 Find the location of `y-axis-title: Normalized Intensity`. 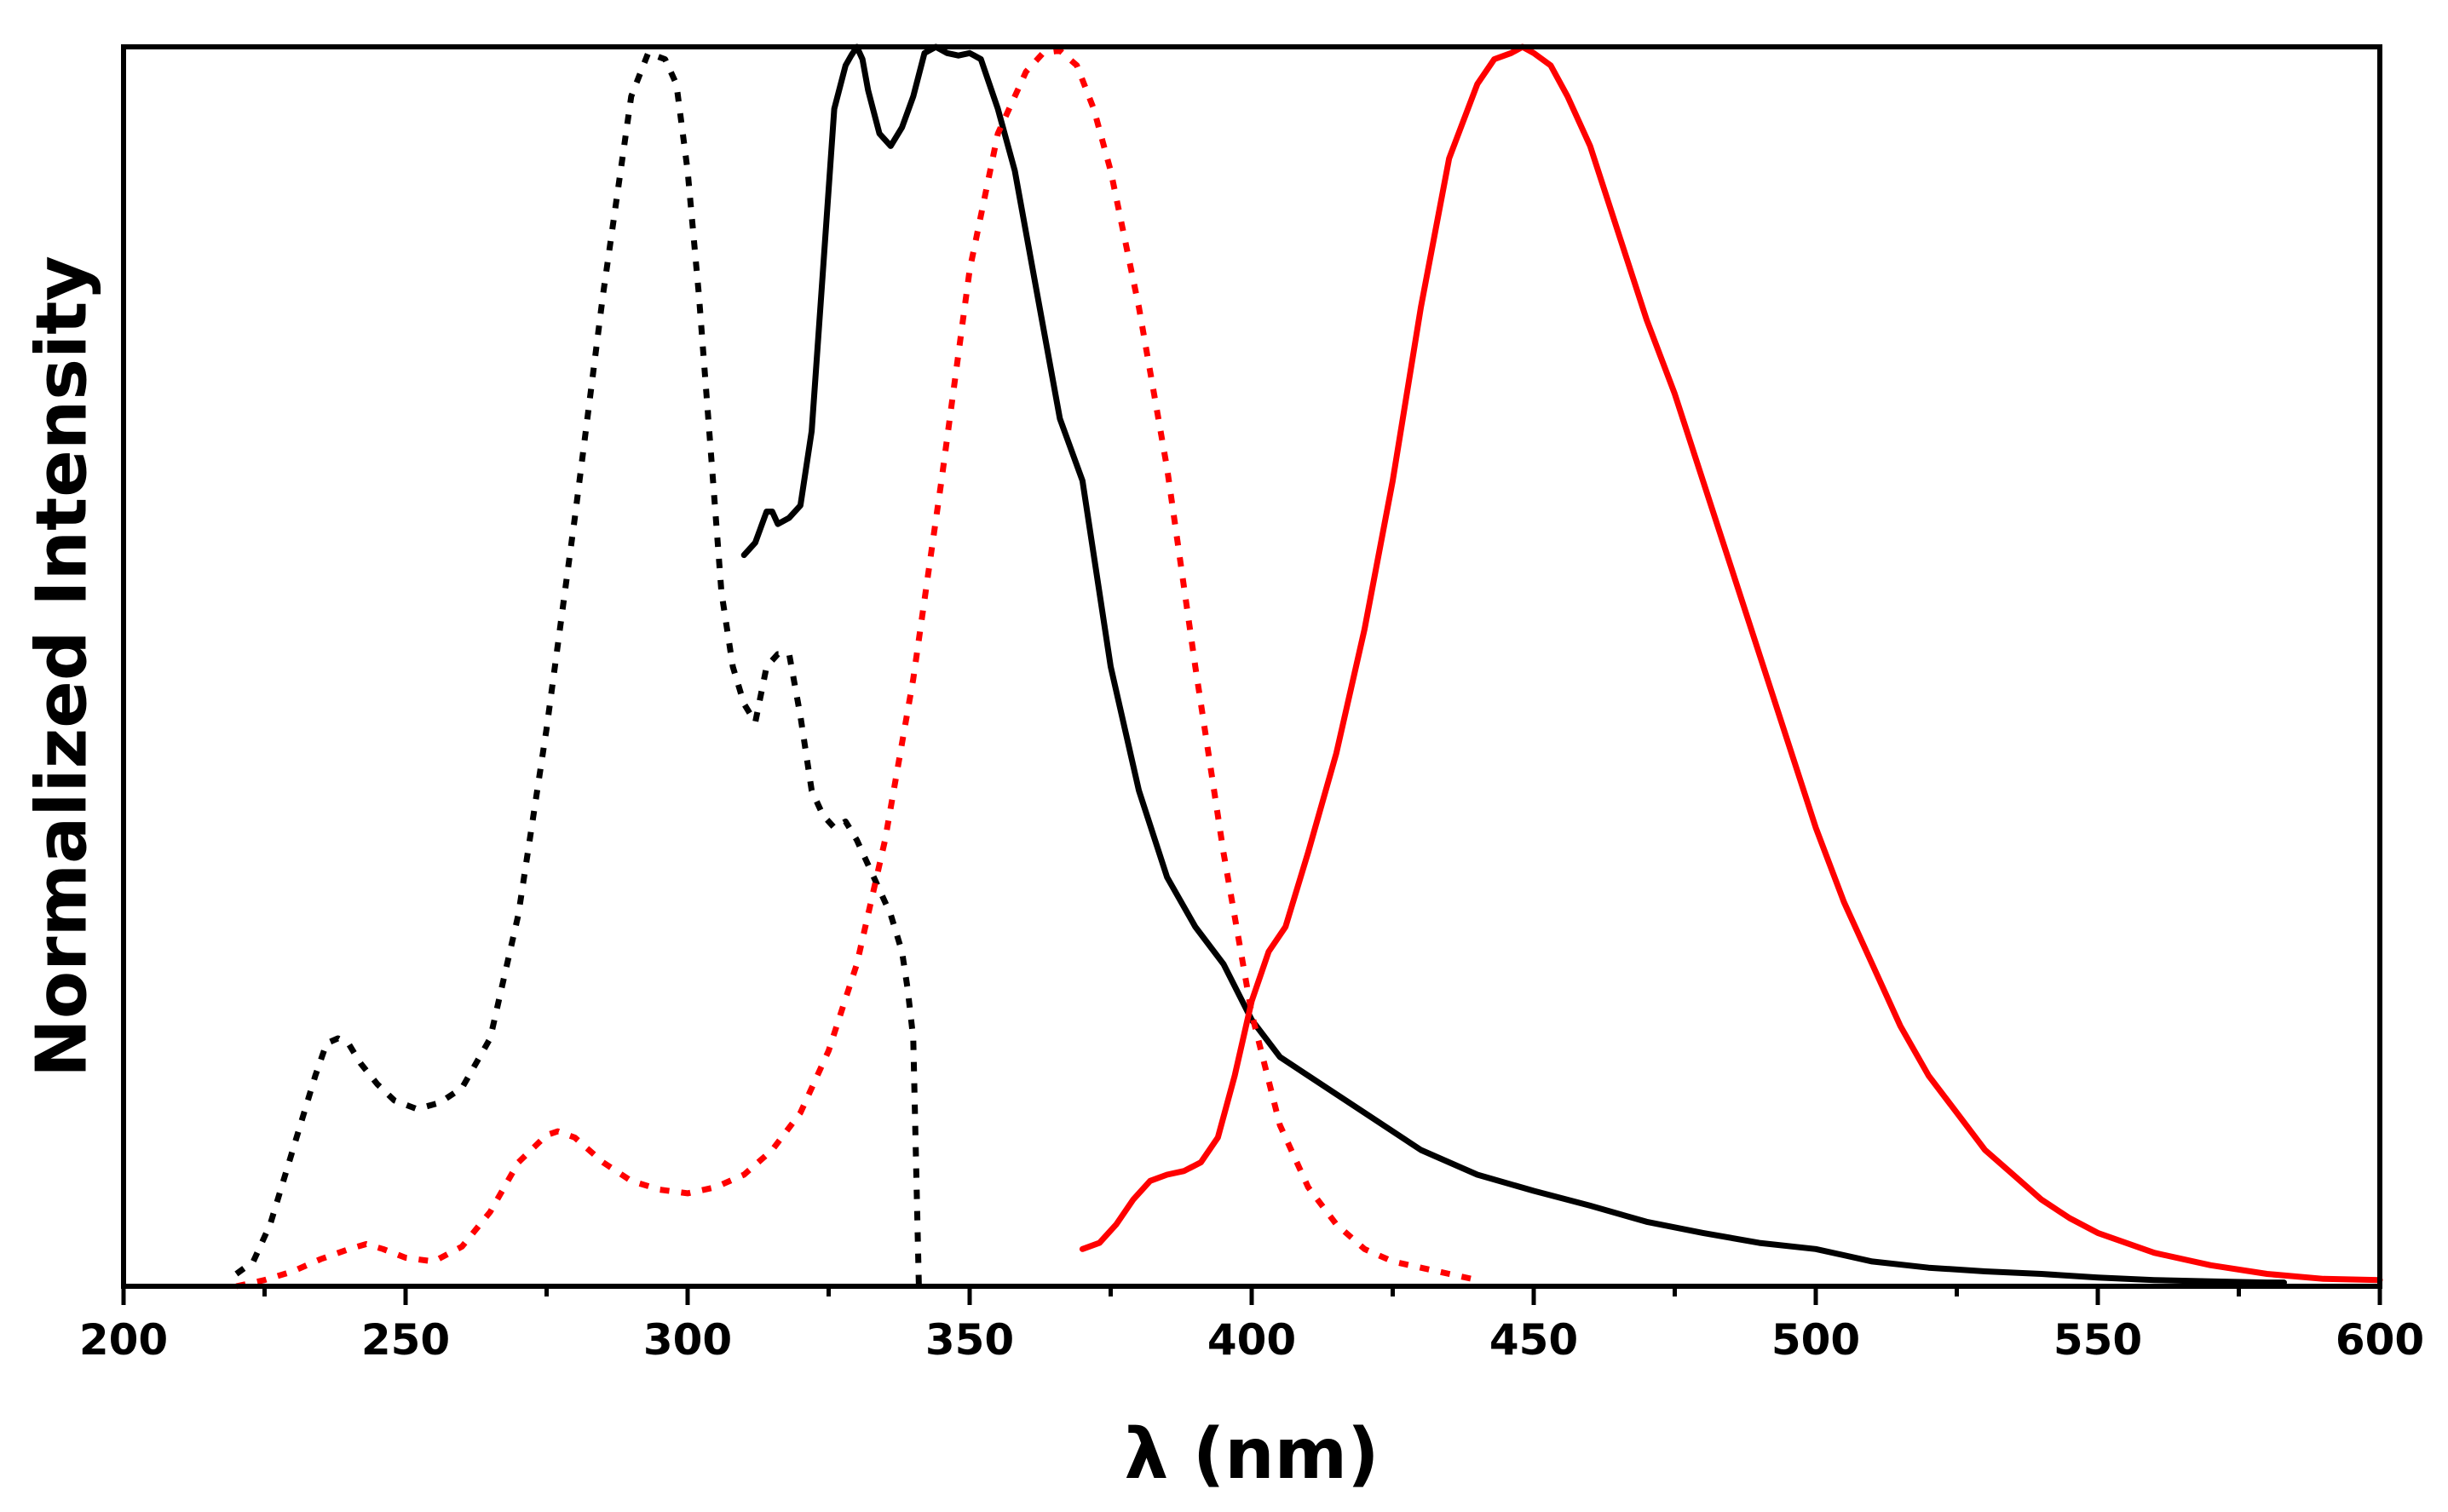

y-axis-title: Normalized Intensity is located at coordinates (62, 667).